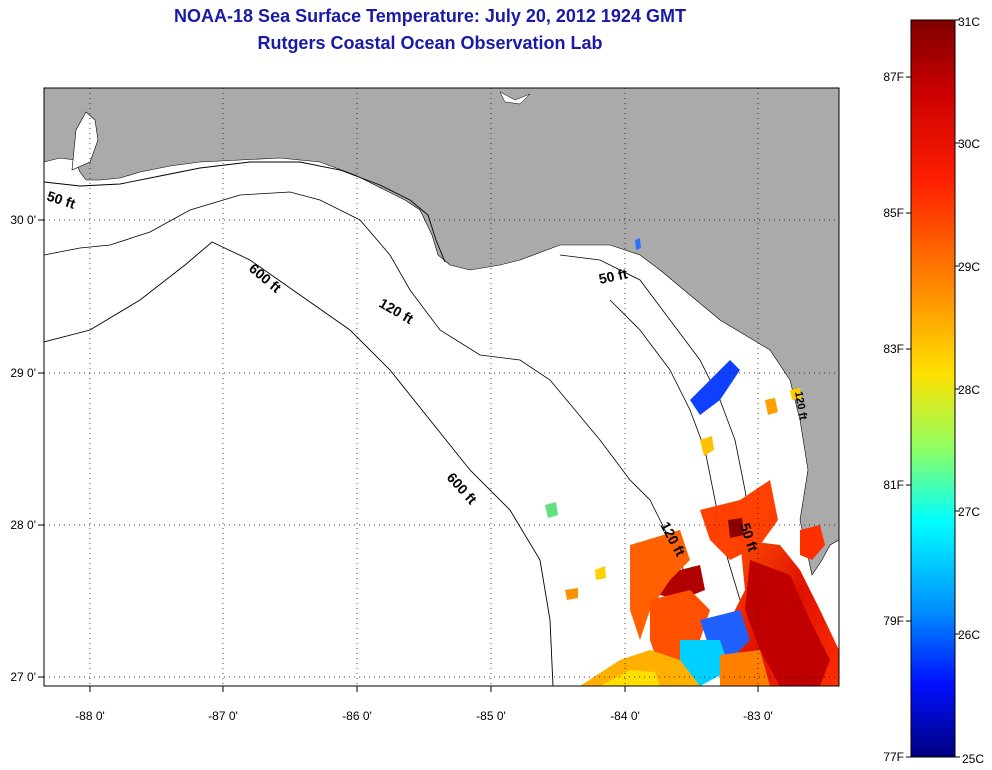  Describe the element at coordinates (893, 349) in the screenshot. I see `cb-label-83f: 83F` at that location.